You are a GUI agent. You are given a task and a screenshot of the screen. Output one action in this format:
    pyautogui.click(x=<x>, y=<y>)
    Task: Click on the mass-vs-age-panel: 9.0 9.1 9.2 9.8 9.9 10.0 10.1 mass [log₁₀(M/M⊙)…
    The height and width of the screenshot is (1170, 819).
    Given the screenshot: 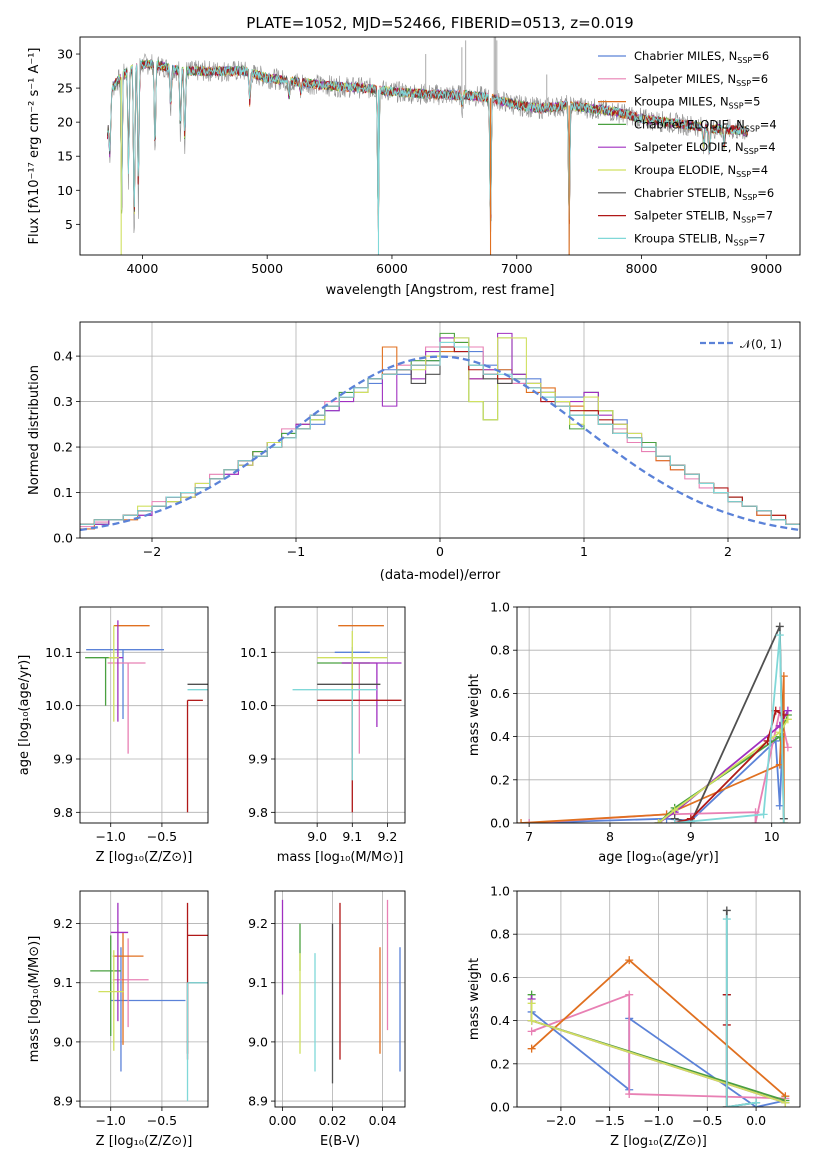 What is the action you would take?
    pyautogui.click(x=323, y=735)
    